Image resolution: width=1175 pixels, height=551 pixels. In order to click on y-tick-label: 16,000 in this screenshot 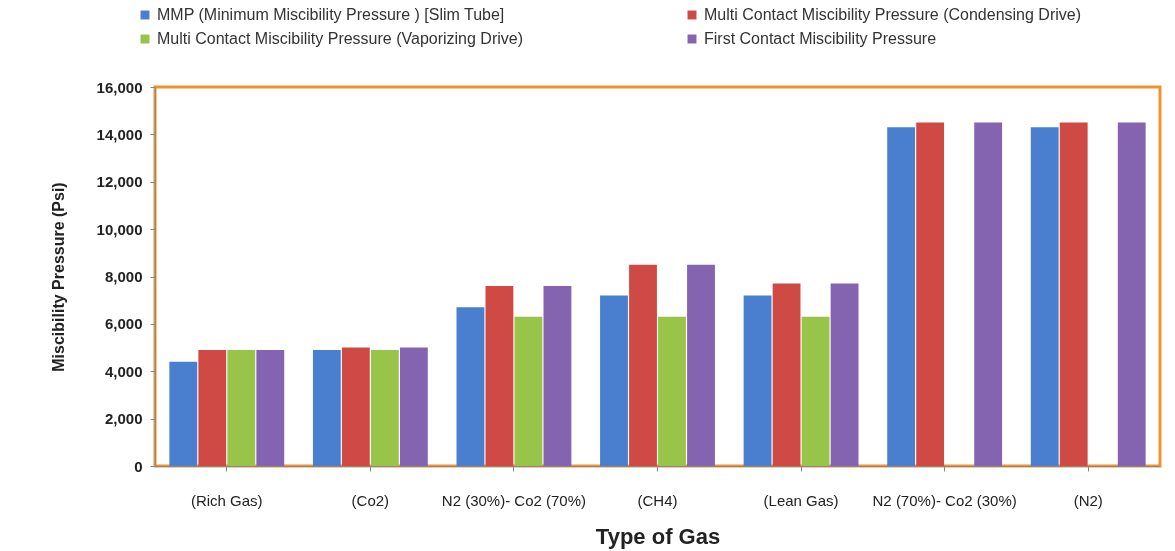, I will do `click(119, 87)`.